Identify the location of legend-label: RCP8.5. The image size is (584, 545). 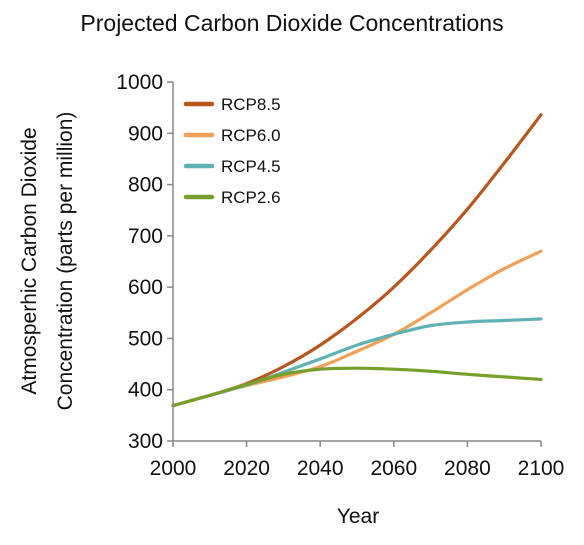
(251, 104).